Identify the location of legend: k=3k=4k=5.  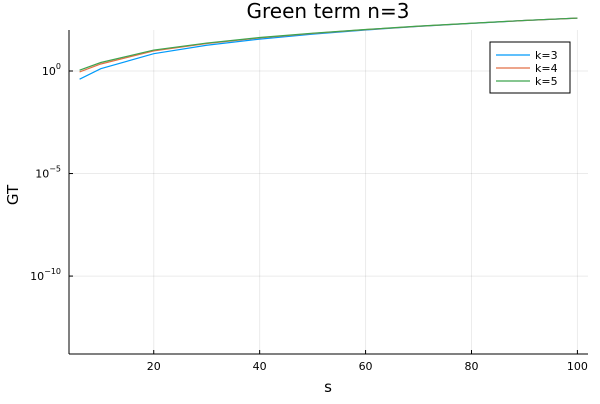
(530, 67).